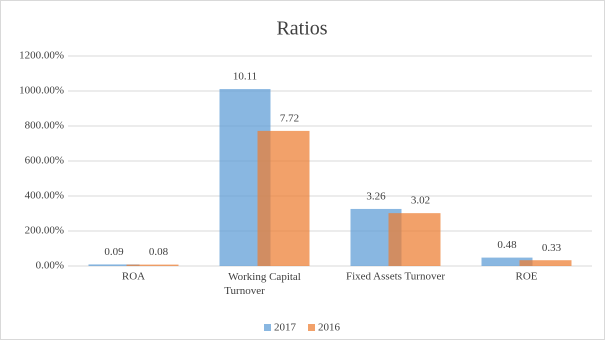 The height and width of the screenshot is (340, 605). What do you see at coordinates (159, 252) in the screenshot?
I see `data-label: 0.08` at bounding box center [159, 252].